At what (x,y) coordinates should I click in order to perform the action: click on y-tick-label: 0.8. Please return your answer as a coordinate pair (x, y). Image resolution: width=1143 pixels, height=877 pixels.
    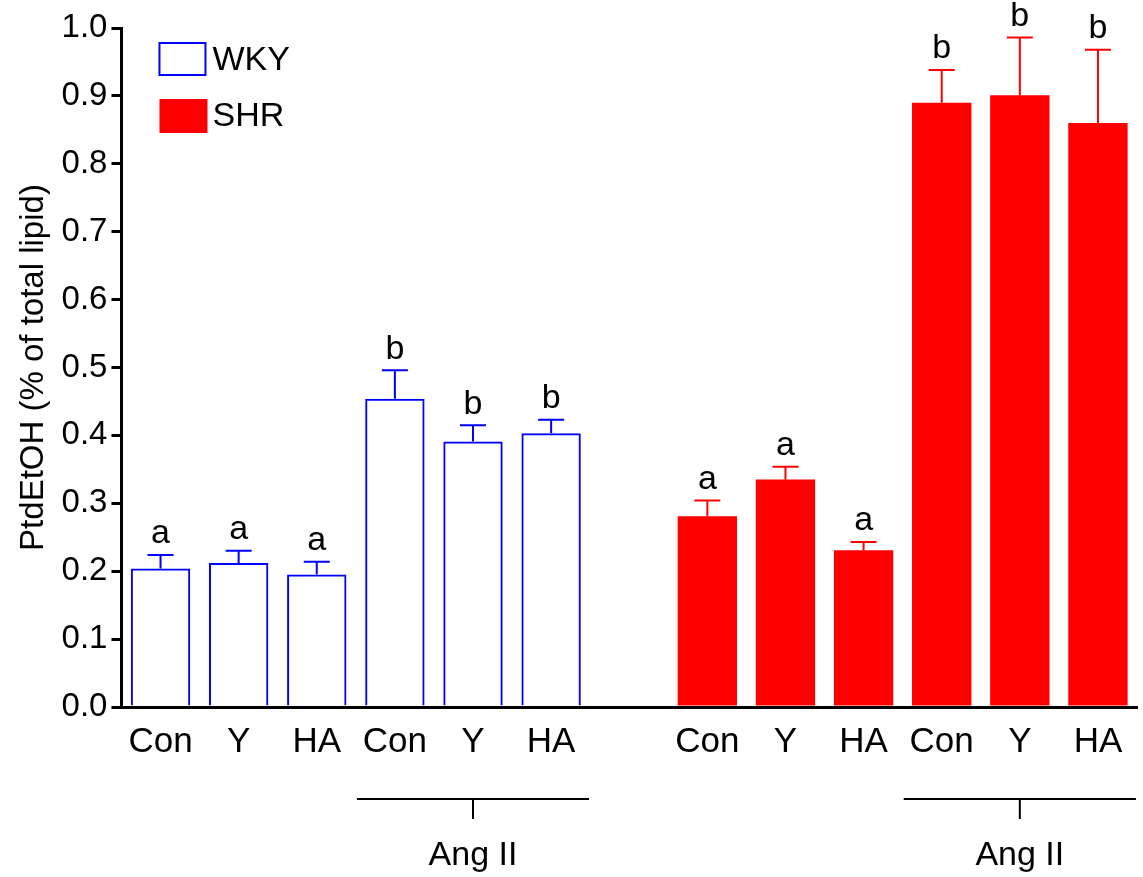
    Looking at the image, I should click on (84, 161).